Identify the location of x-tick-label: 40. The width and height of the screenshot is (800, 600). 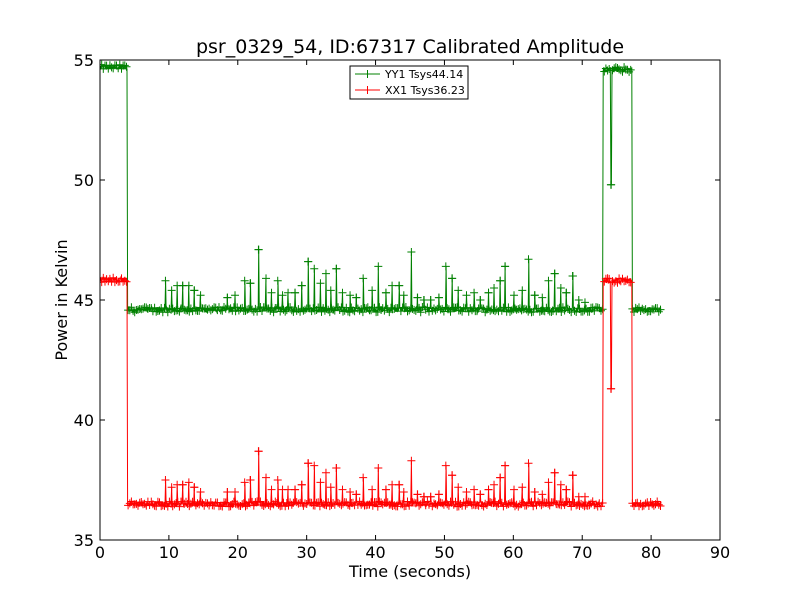
(375, 552).